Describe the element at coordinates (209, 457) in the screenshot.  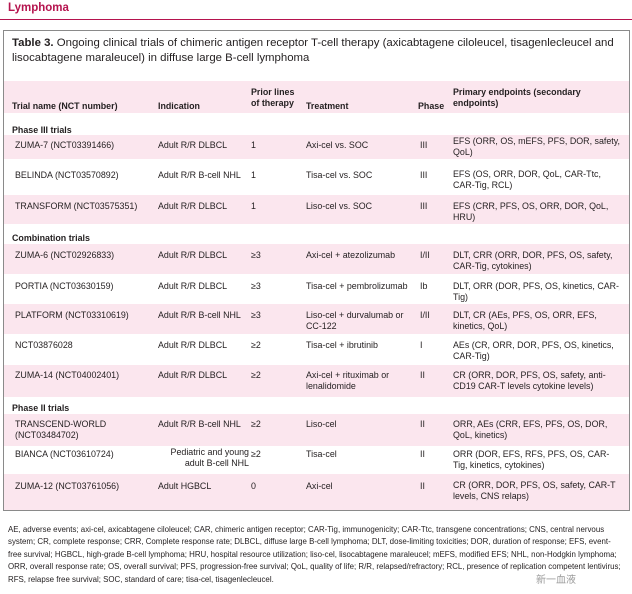
I see `cell-indication: Pediatric and young adult B-cell NHL` at that location.